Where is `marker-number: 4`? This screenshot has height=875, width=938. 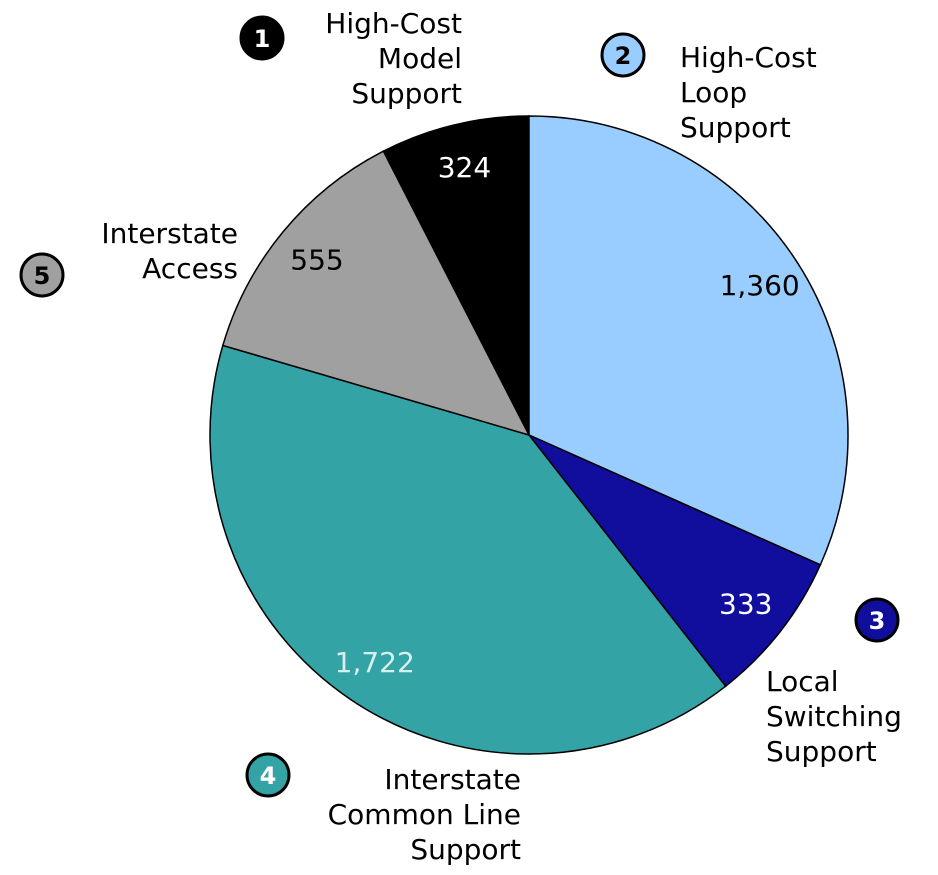
marker-number: 4 is located at coordinates (268, 776).